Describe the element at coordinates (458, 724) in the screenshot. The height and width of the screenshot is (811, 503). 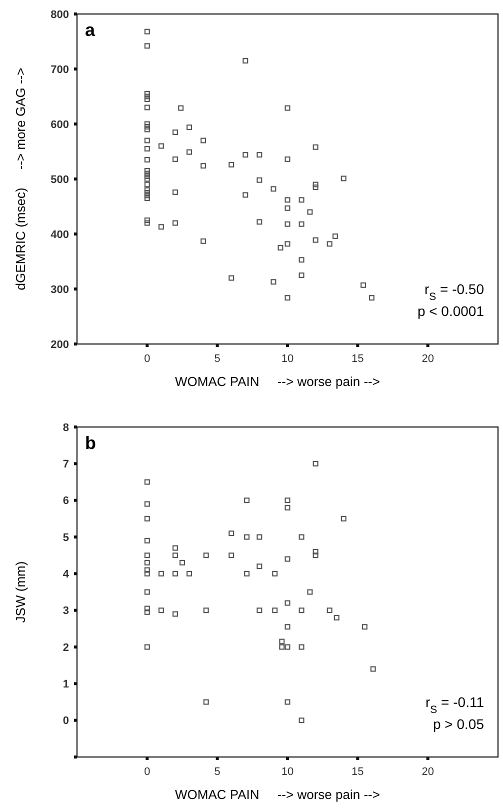
I see `annotation: p > 0.05` at that location.